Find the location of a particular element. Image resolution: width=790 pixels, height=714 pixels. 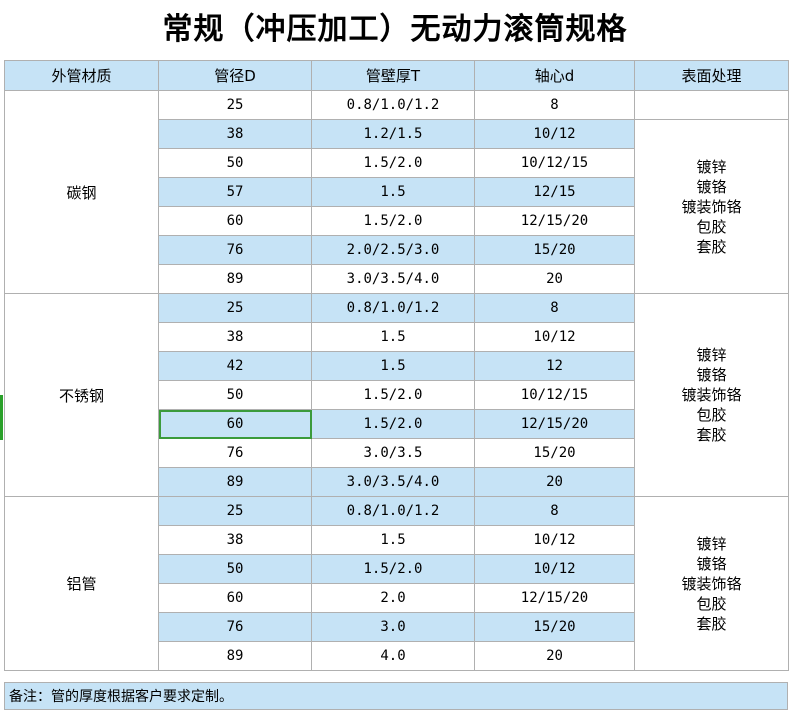

axle-cell: 12/15 is located at coordinates (554, 192).